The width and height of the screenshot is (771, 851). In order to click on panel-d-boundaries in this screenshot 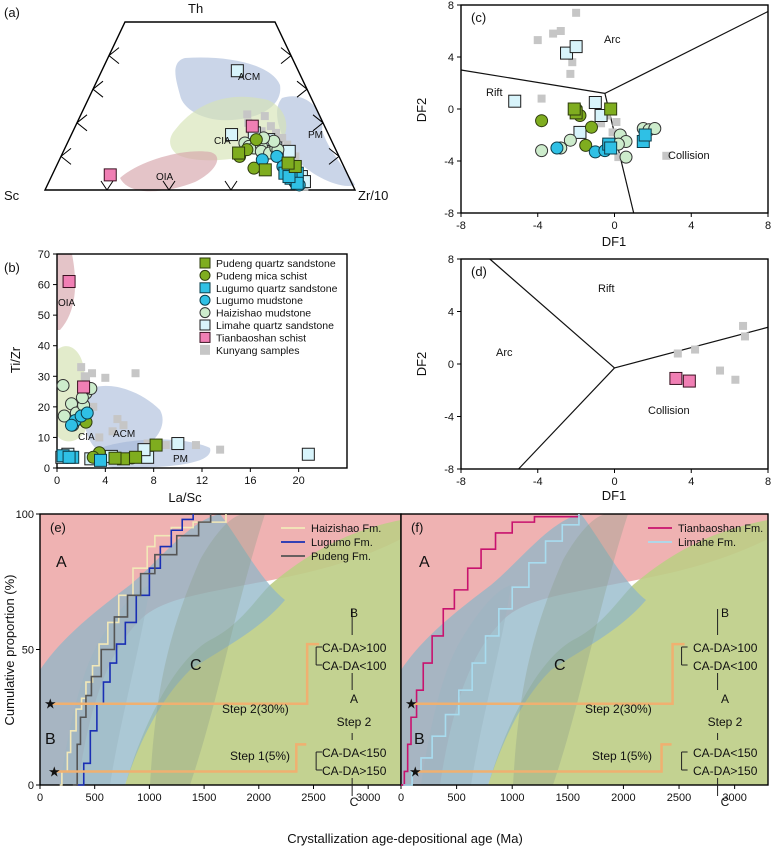, I will do `click(629, 364)`.